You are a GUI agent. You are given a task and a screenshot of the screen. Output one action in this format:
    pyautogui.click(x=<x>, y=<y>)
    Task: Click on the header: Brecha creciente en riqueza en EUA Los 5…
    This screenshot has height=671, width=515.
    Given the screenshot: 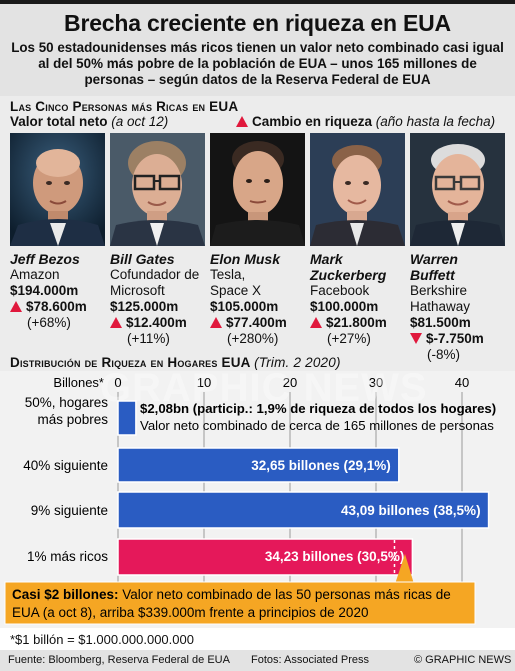 What is the action you would take?
    pyautogui.click(x=257, y=50)
    